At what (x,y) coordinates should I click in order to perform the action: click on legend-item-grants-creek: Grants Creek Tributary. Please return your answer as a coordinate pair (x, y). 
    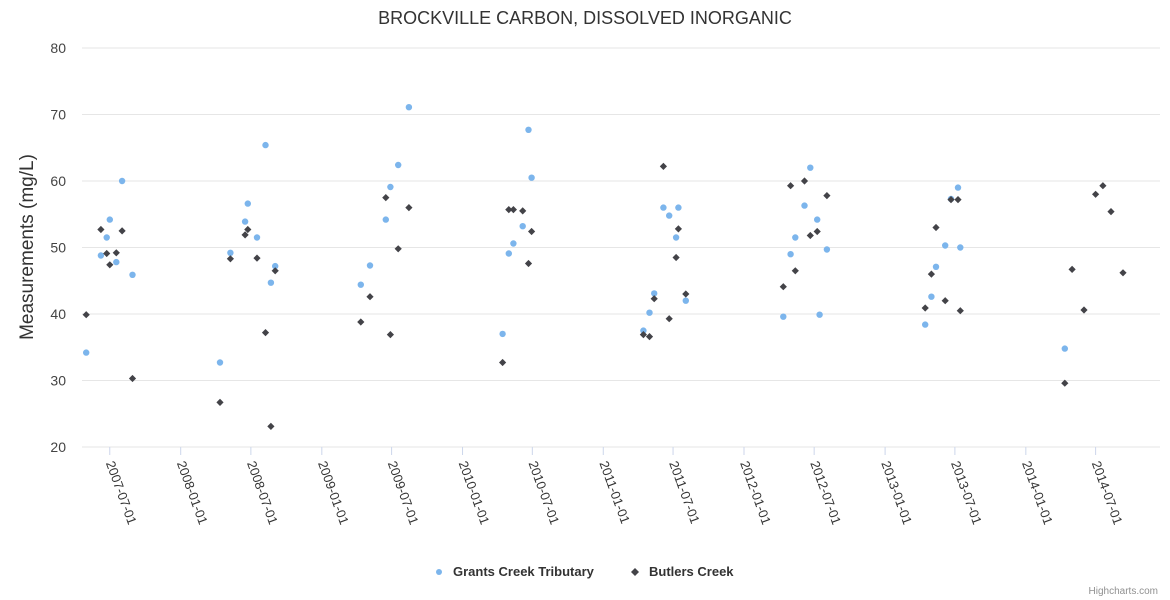
    Looking at the image, I should click on (515, 571).